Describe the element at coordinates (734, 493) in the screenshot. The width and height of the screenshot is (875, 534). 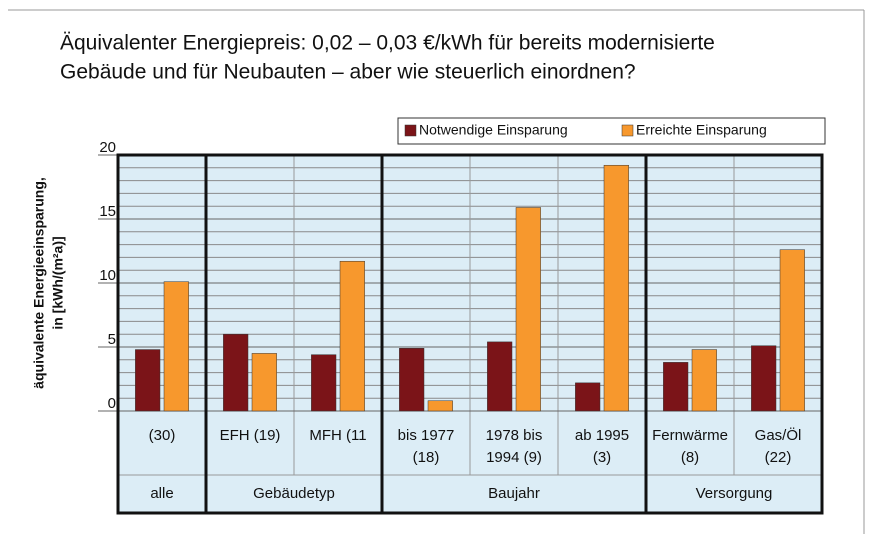
I see `group-label: Versorgung` at that location.